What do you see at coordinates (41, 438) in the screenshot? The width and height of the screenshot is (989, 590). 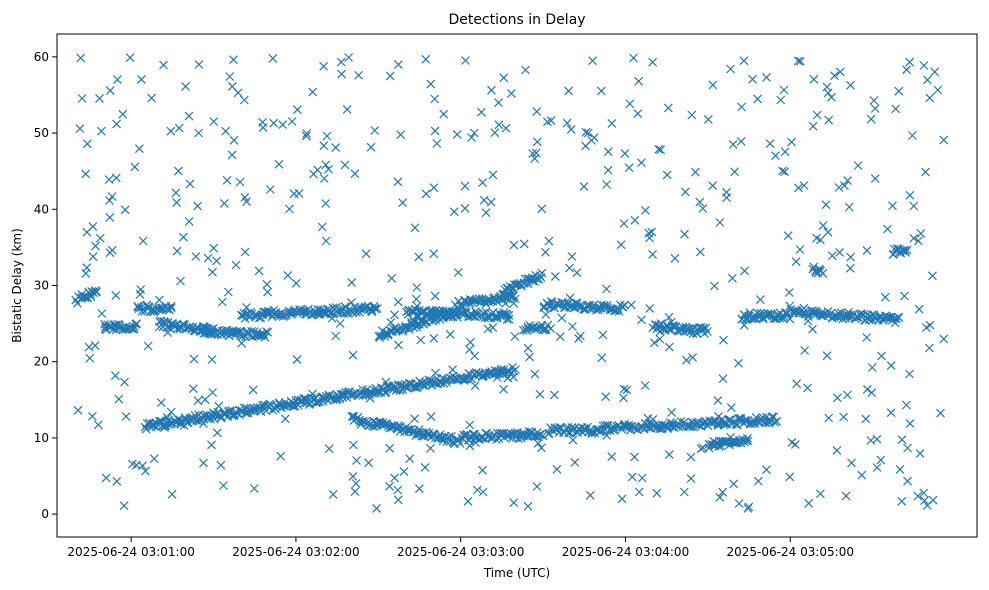 I see `y-tick-label: 10` at bounding box center [41, 438].